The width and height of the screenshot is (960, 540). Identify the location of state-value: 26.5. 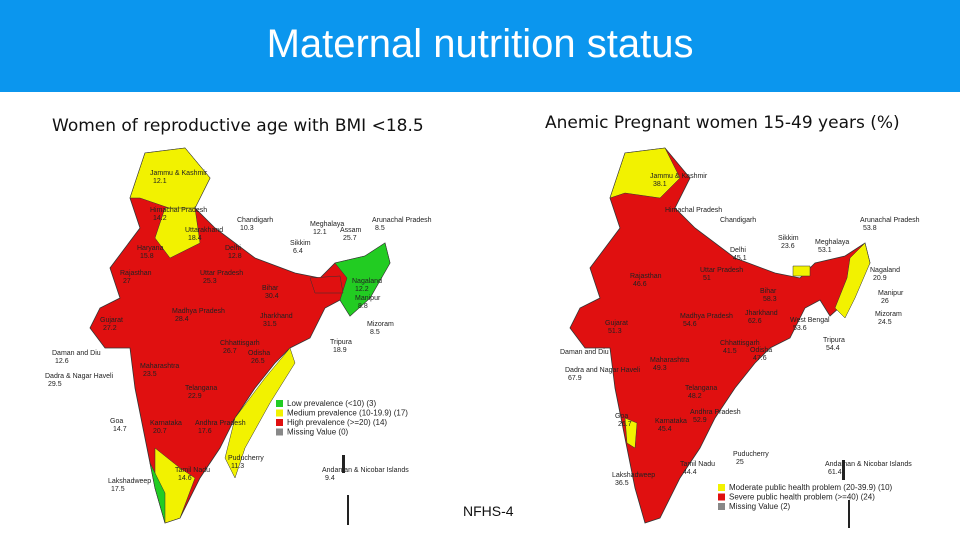
(258, 361).